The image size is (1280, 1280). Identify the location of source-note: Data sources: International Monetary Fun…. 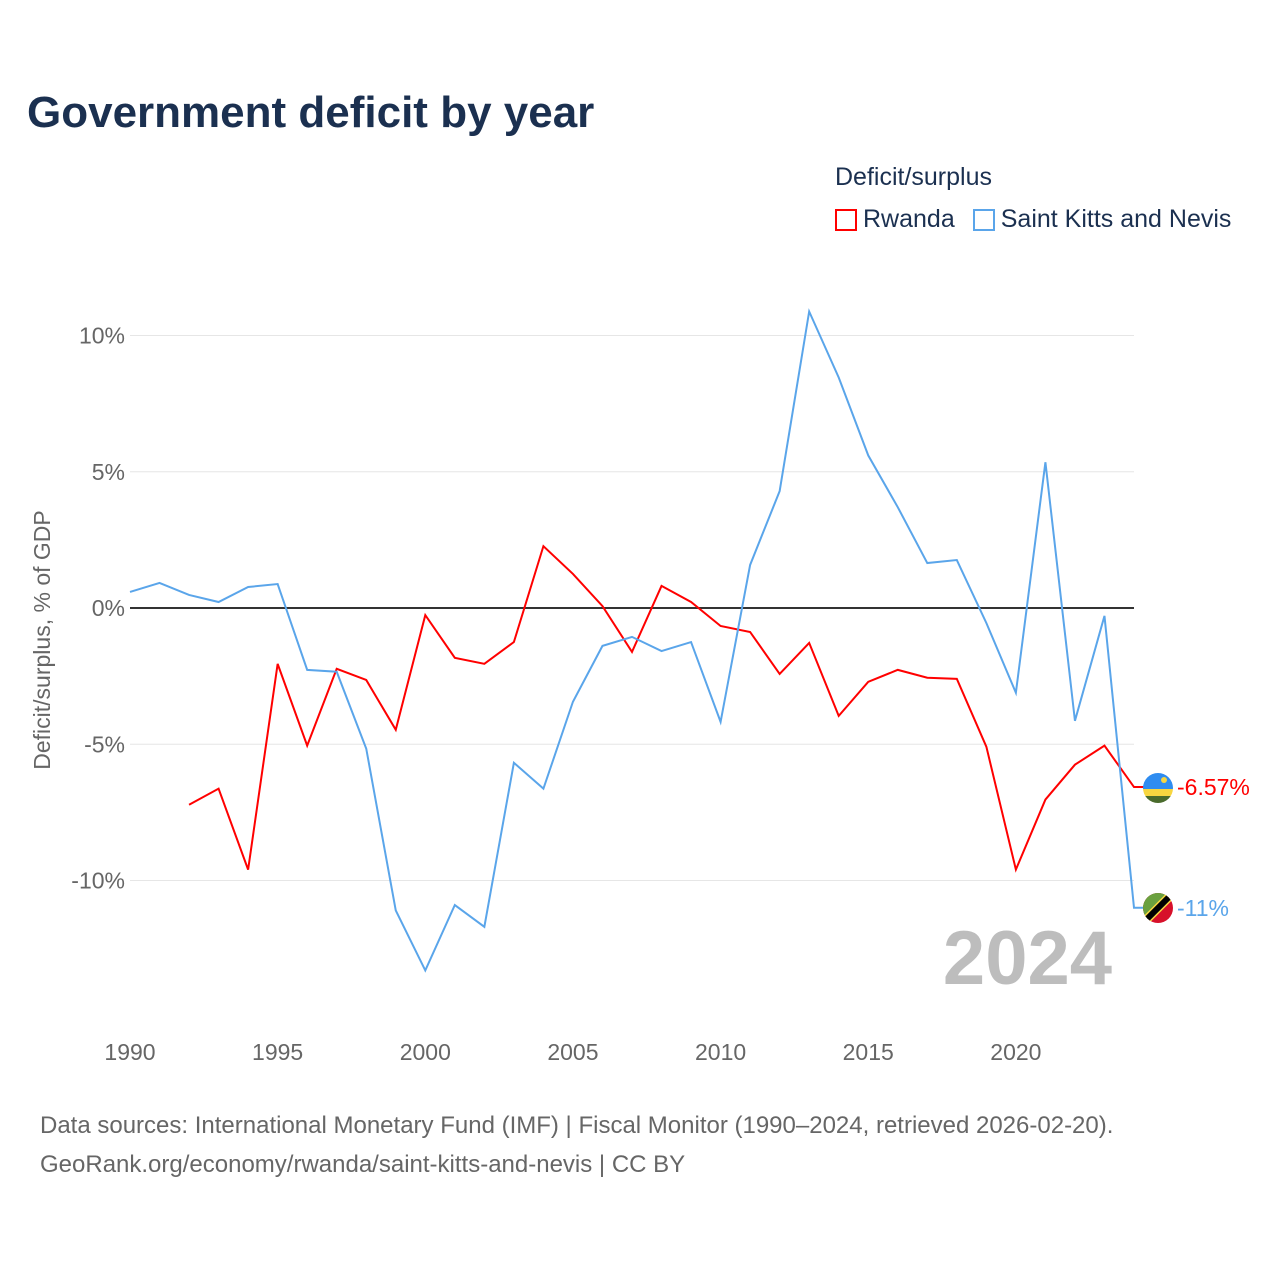
(576, 1145).